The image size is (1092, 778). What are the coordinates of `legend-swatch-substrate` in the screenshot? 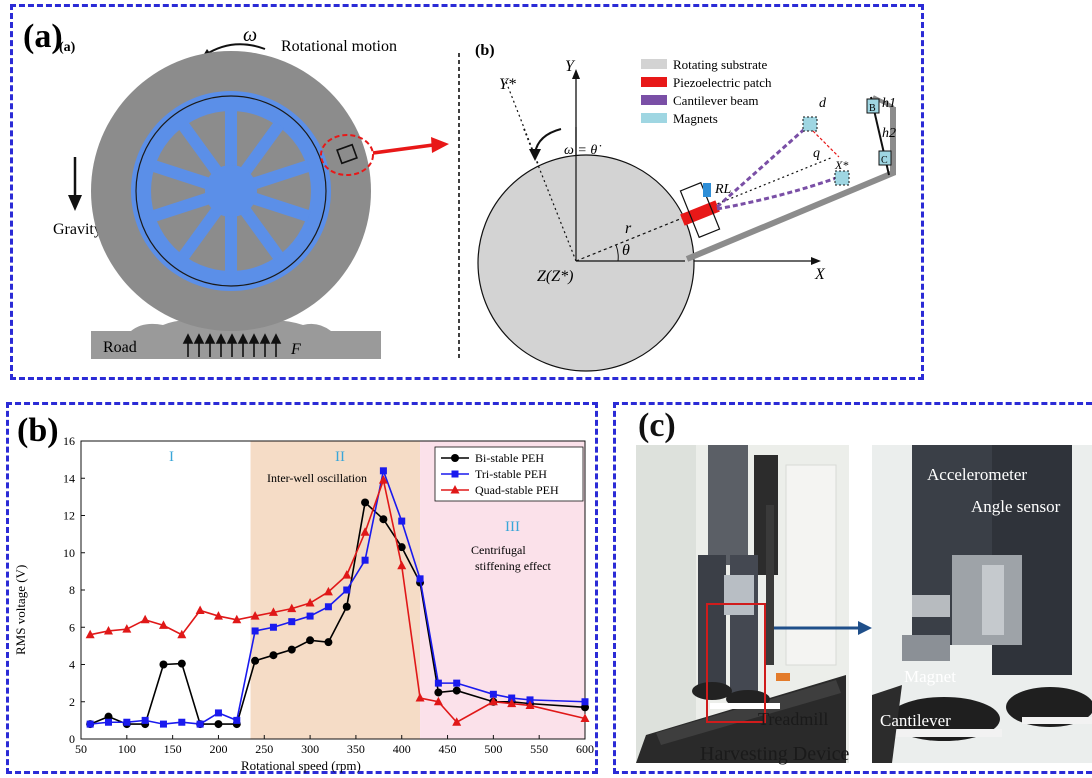 It's located at (654, 64).